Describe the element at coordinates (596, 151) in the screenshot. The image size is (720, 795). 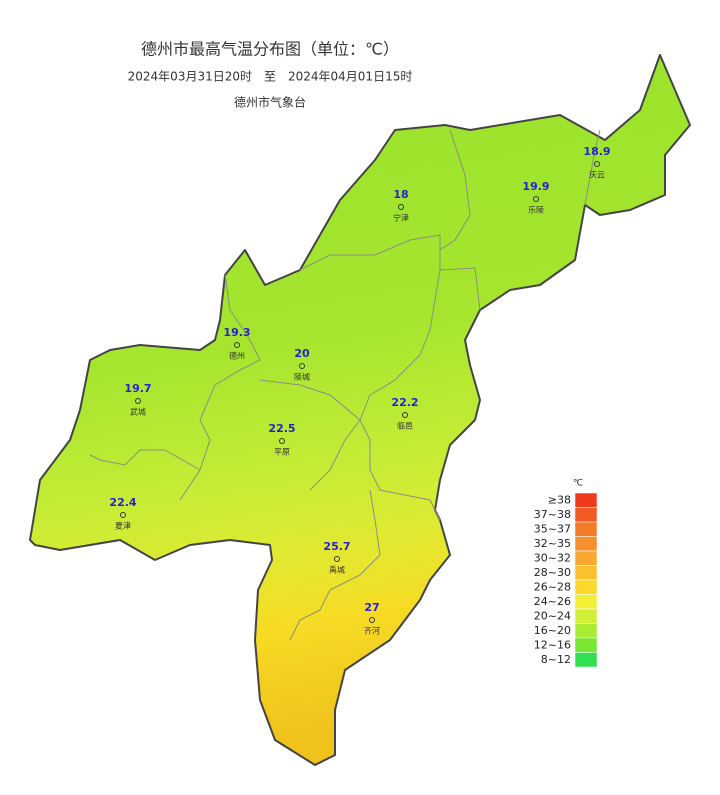
I see `station-value: 18.9` at that location.